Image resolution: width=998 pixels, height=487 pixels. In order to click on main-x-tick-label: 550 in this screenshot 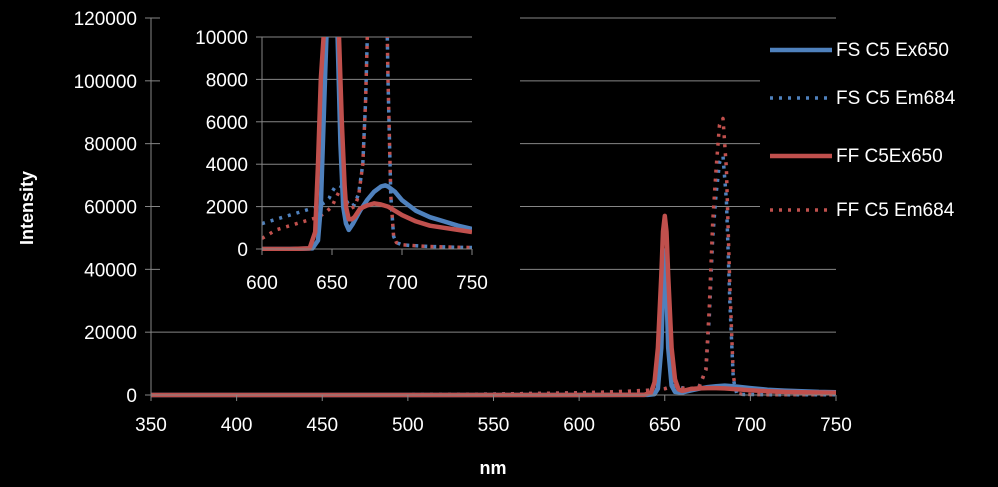, I will do `click(494, 425)`.